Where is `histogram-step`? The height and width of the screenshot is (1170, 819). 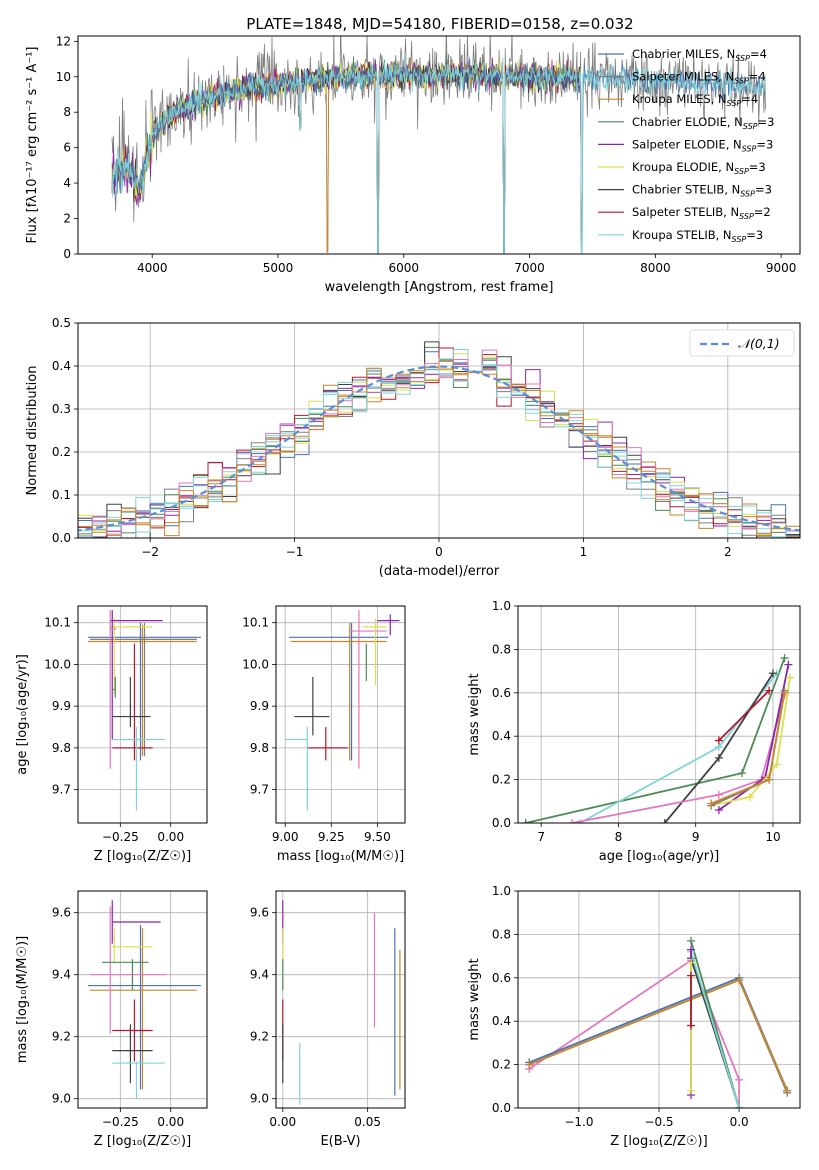 histogram-step is located at coordinates (439, 449).